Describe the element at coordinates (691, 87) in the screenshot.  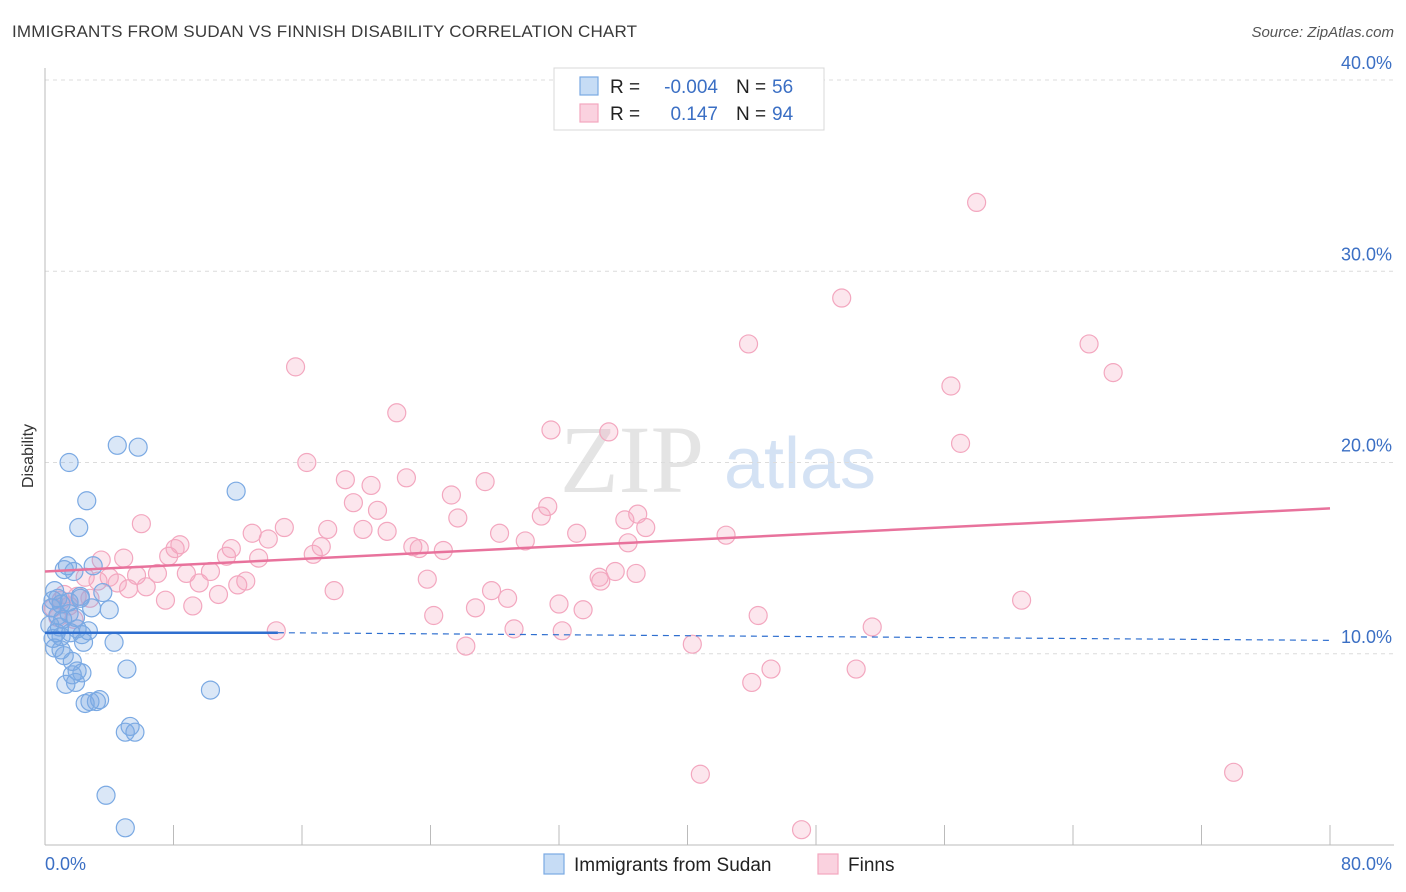
I see `legend-r-value-1: -0.004` at that location.